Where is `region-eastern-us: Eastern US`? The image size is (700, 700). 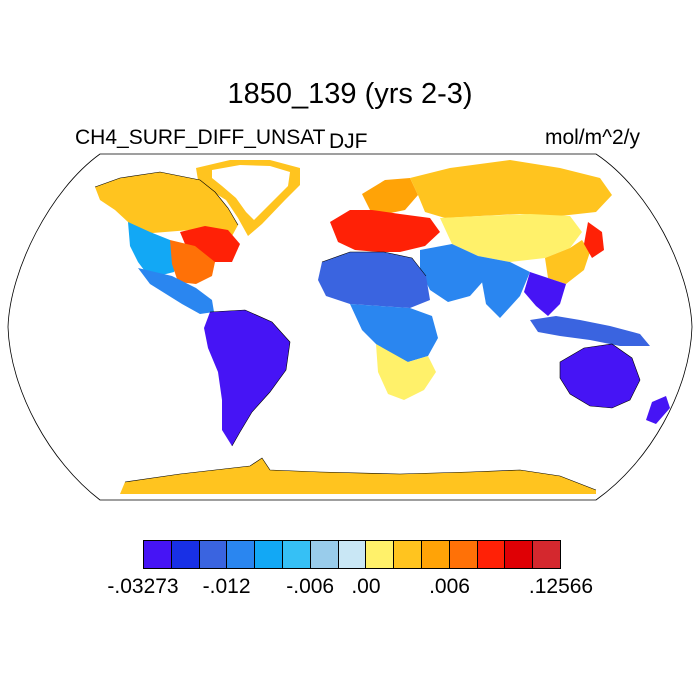
region-eastern-us: Eastern US is located at coordinates (192, 262).